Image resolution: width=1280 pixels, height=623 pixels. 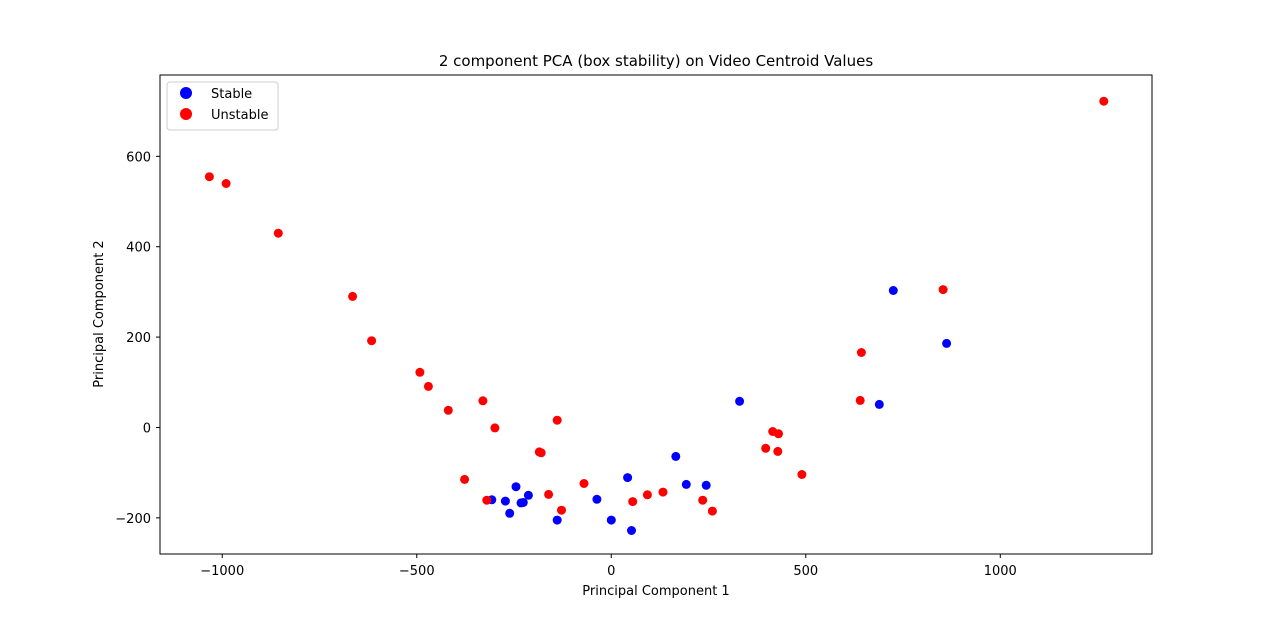 I want to click on legend-box, so click(x=222, y=106).